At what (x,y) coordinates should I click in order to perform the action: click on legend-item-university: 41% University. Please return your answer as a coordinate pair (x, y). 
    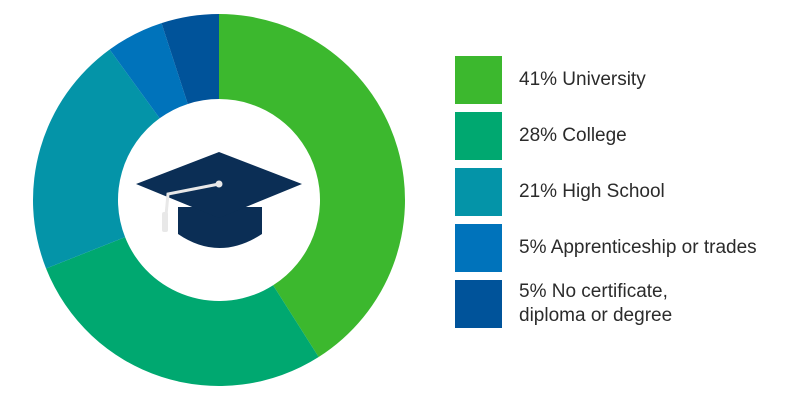
    Looking at the image, I should click on (625, 80).